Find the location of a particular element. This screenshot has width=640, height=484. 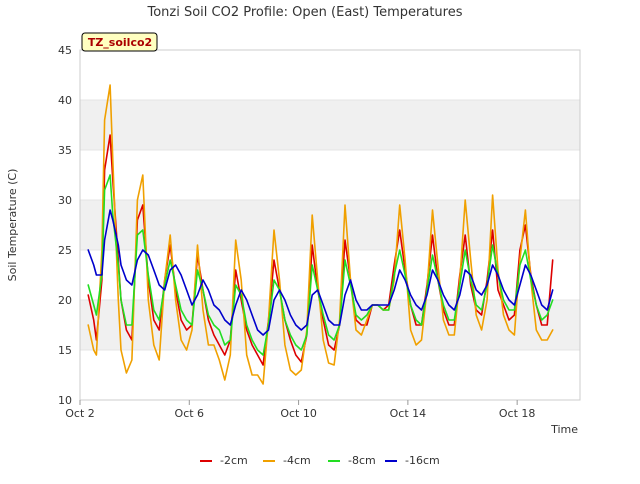

y-axis-label: Soil Temperature (C) is located at coordinates (12, 225).